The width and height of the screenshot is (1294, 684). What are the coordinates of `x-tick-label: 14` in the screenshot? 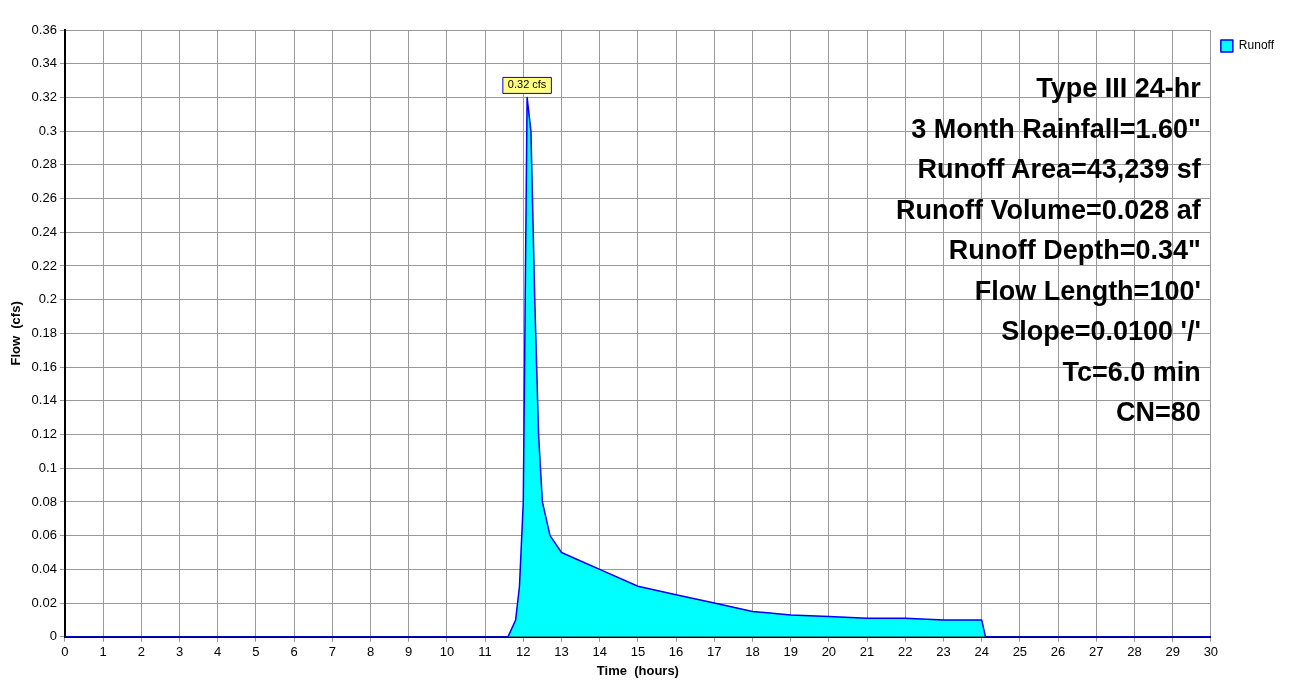 It's located at (599, 652).